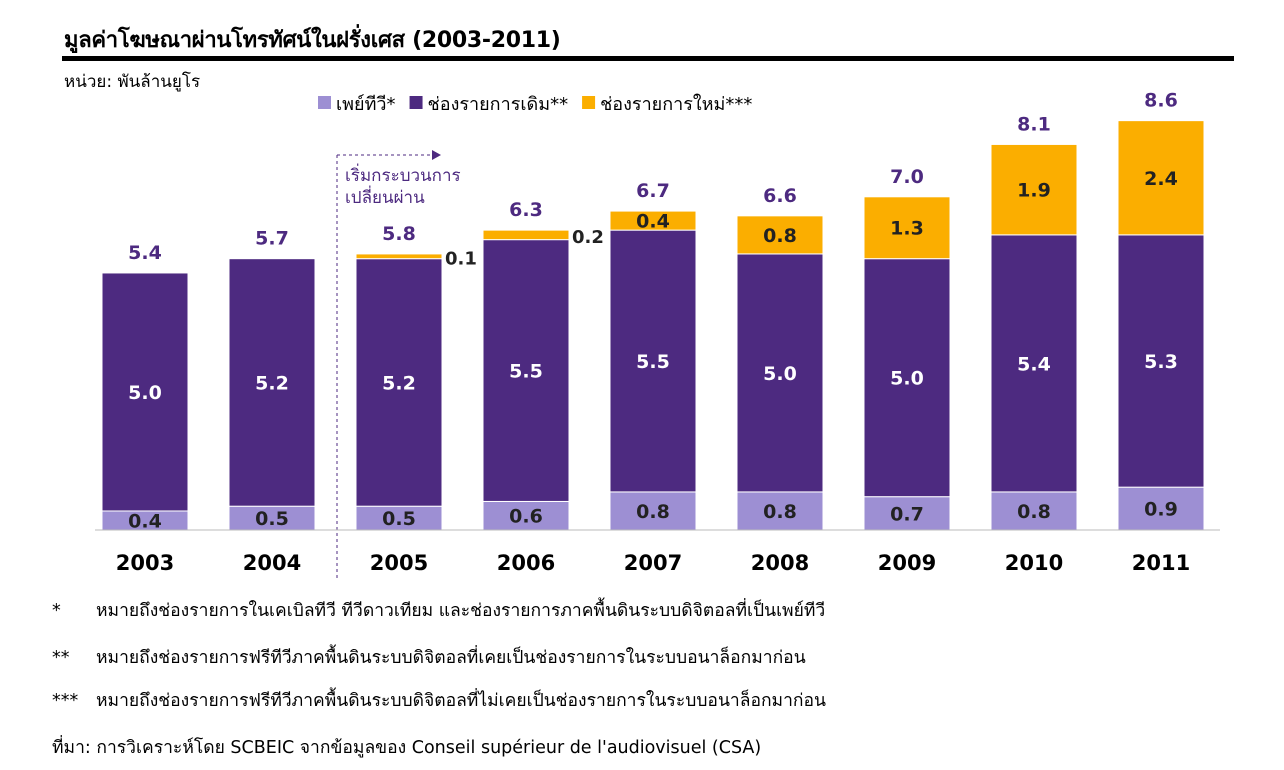  What do you see at coordinates (1161, 101) in the screenshot?
I see `total-label-2011: 8.6` at bounding box center [1161, 101].